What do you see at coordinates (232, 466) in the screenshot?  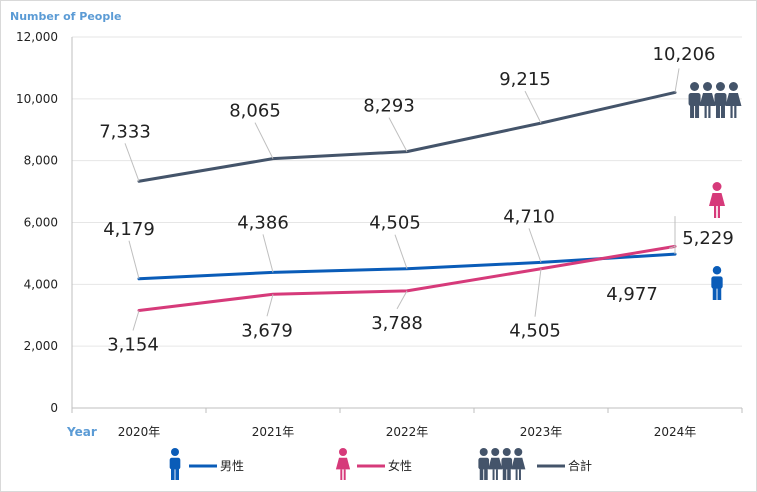 I see `legend-label: 男性` at bounding box center [232, 466].